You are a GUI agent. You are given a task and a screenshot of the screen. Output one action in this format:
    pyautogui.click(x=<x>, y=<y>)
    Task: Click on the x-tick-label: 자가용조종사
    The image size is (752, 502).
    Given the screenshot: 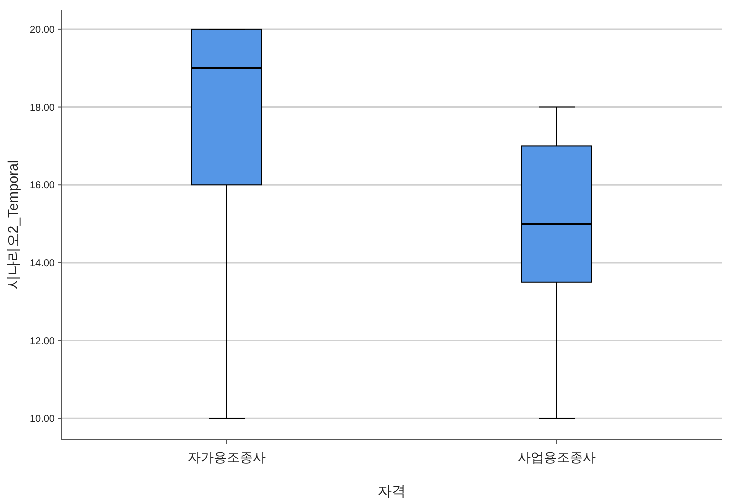 What is the action you would take?
    pyautogui.click(x=227, y=457)
    